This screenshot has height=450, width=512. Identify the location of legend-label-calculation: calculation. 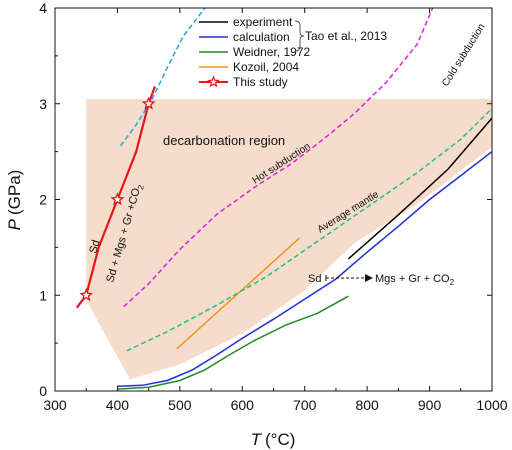
(261, 37).